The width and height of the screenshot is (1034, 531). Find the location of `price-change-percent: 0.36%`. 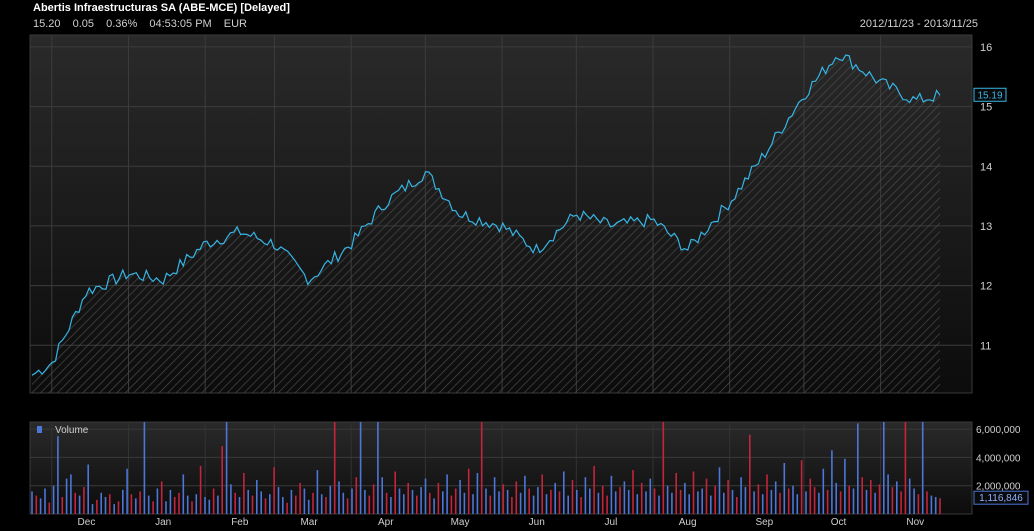

price-change-percent: 0.36% is located at coordinates (122, 24).